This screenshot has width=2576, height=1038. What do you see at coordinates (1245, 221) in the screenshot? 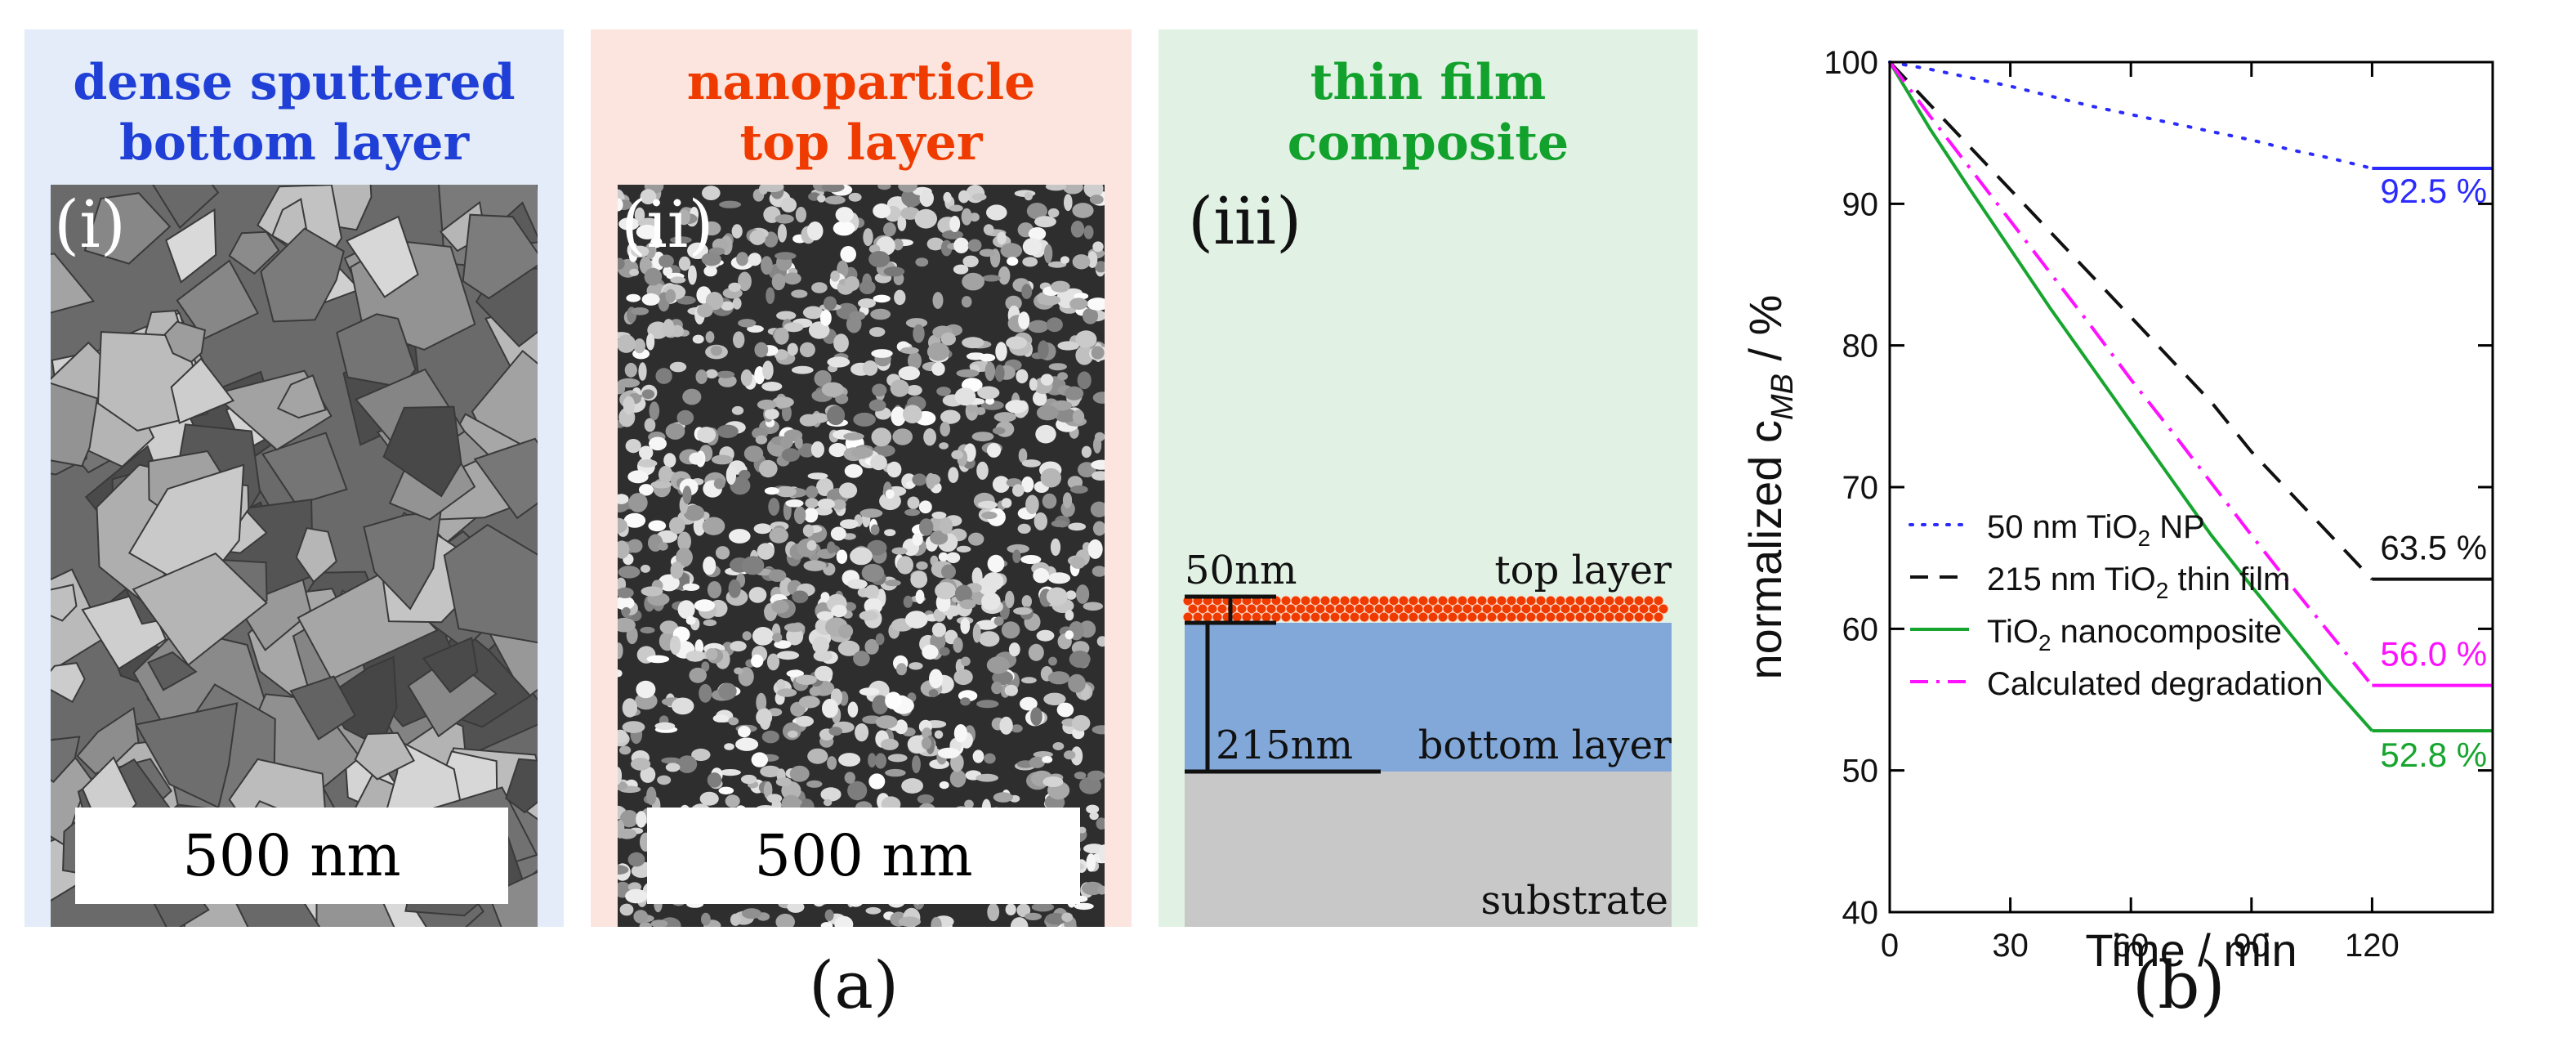
I see `panel-roman-label: (iii)` at bounding box center [1245, 221].